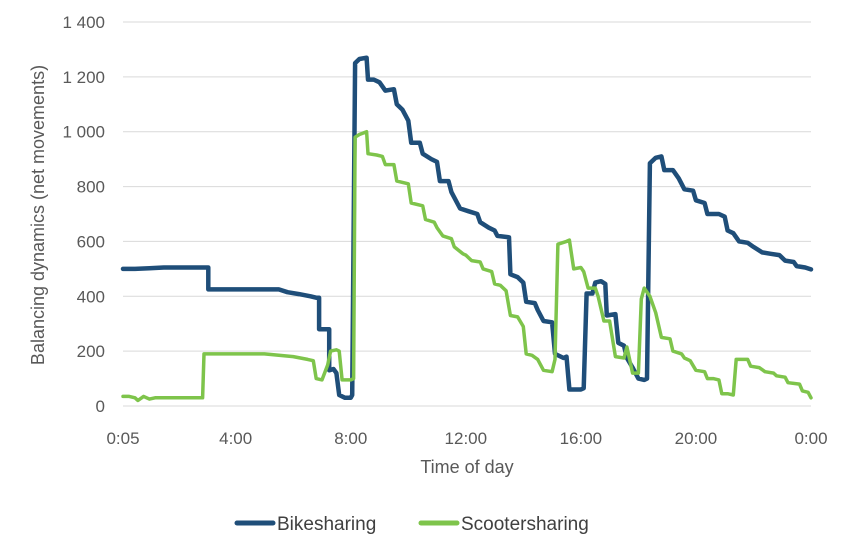  I want to click on y-tick-label: 1 400, so click(83, 22).